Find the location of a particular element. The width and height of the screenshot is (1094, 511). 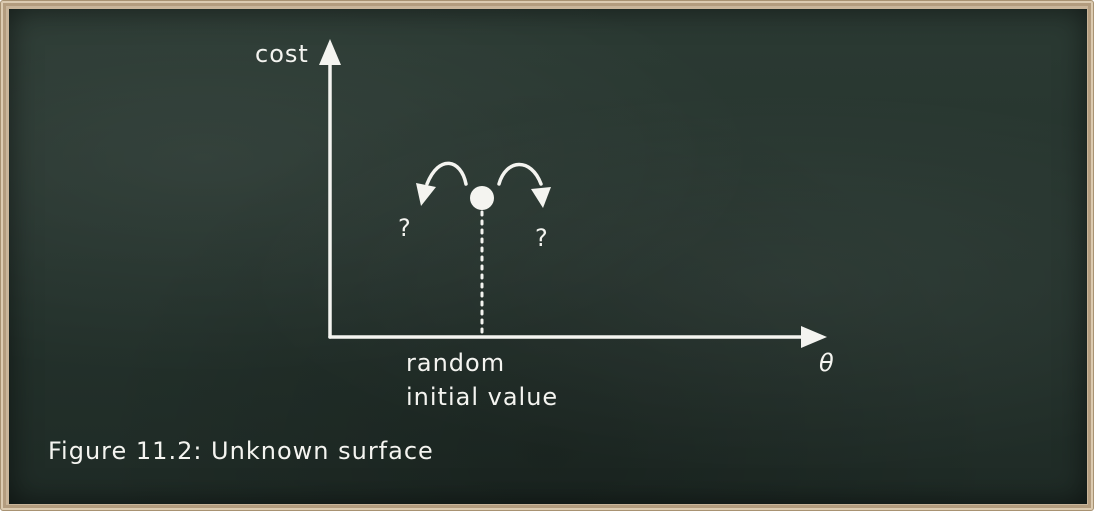

y-axis-arrowhead is located at coordinates (330, 52).